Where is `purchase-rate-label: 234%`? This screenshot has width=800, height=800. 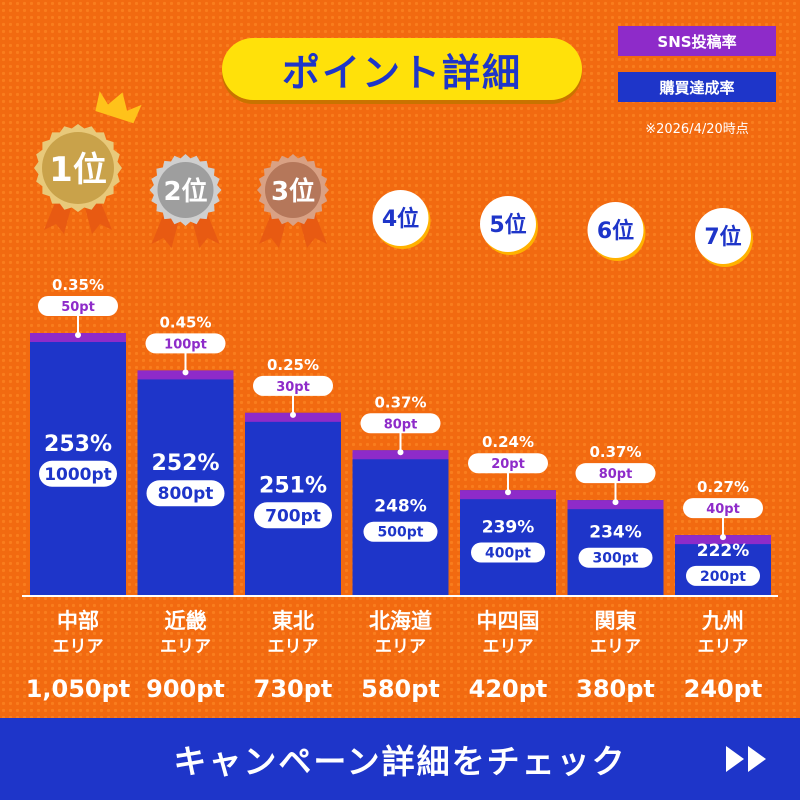 purchase-rate-label: 234% is located at coordinates (615, 533).